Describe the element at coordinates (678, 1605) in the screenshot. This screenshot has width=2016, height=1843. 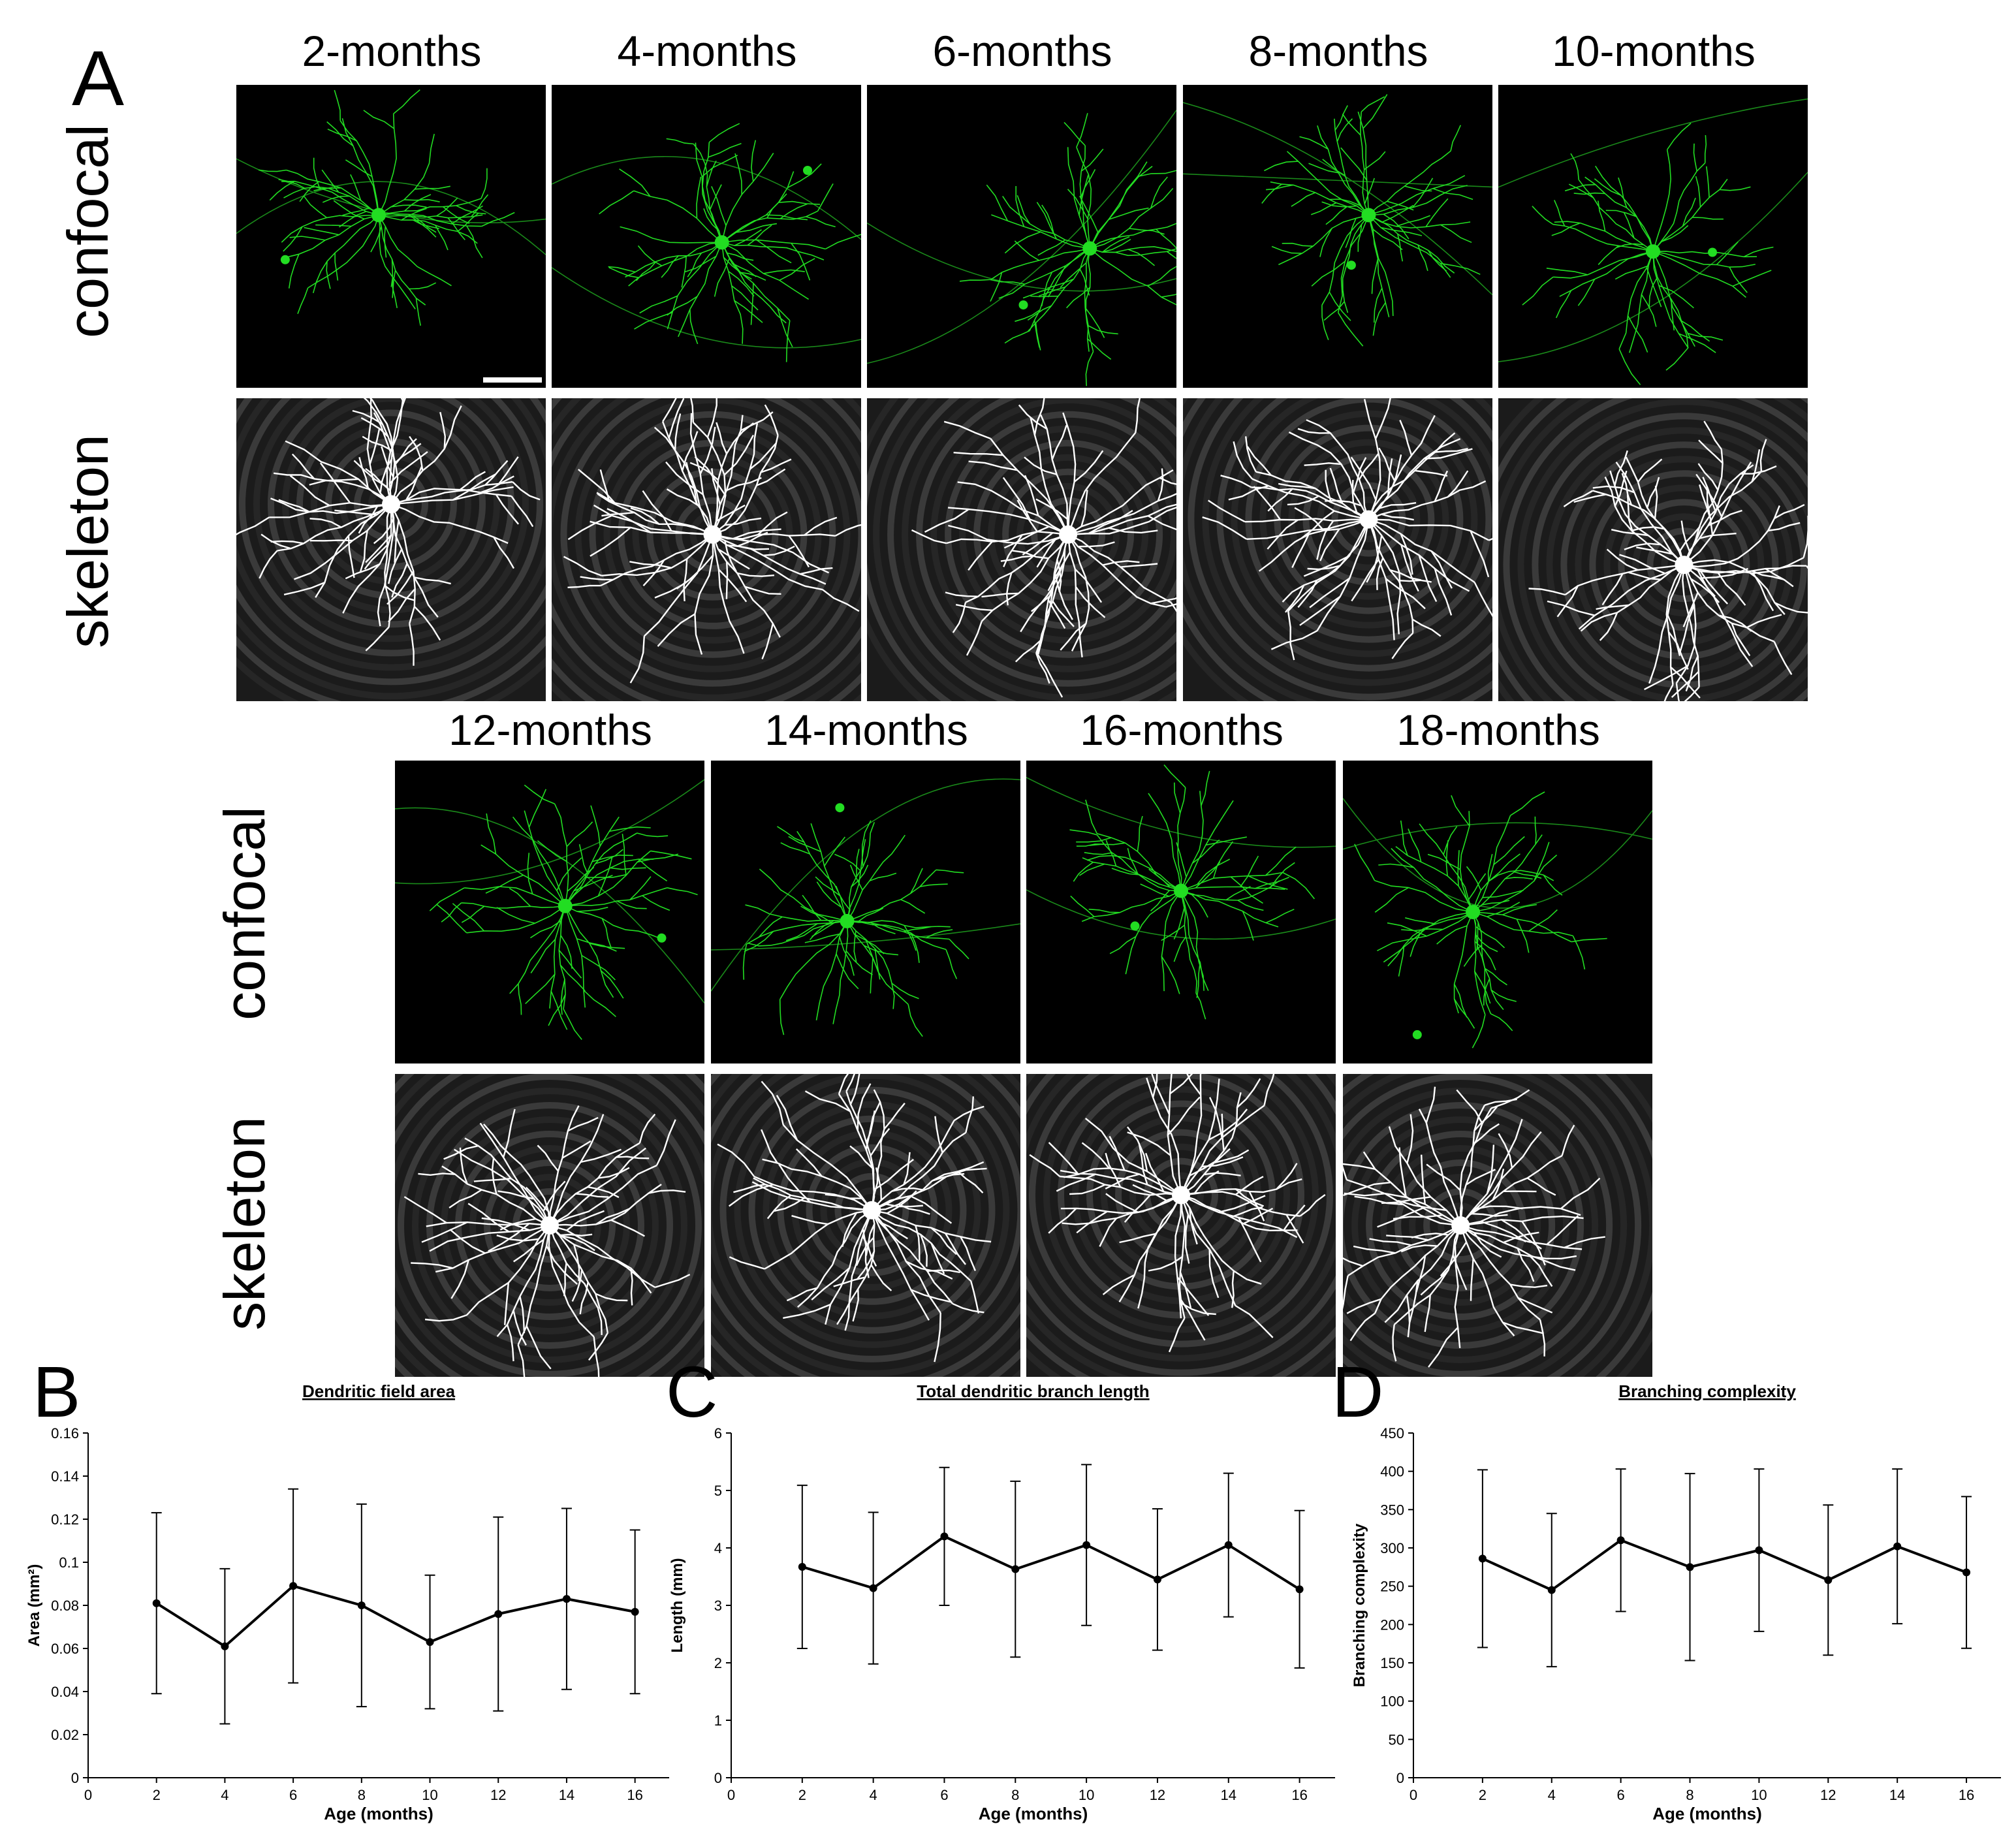
I see `chart-c-ylabel: Length (mm)` at that location.